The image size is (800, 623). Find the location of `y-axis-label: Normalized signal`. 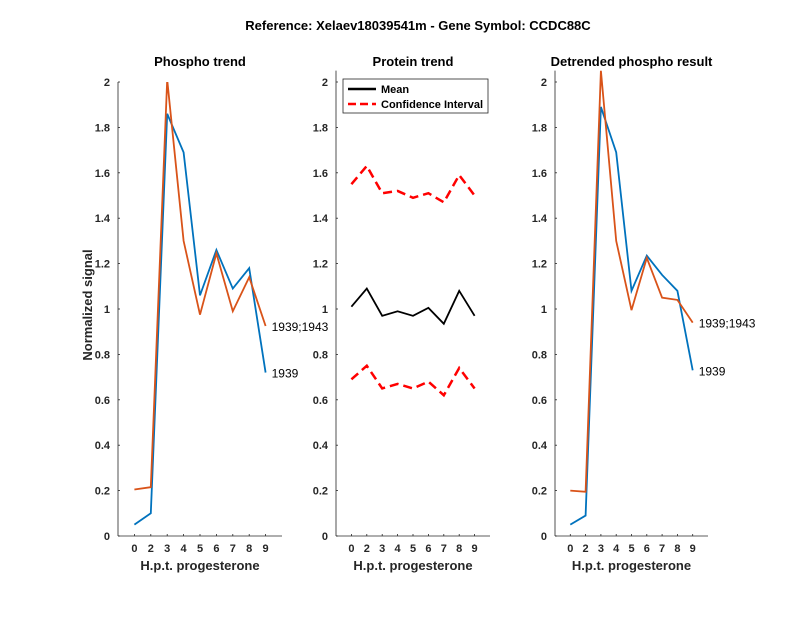

y-axis-label: Normalized signal is located at coordinates (87, 304).